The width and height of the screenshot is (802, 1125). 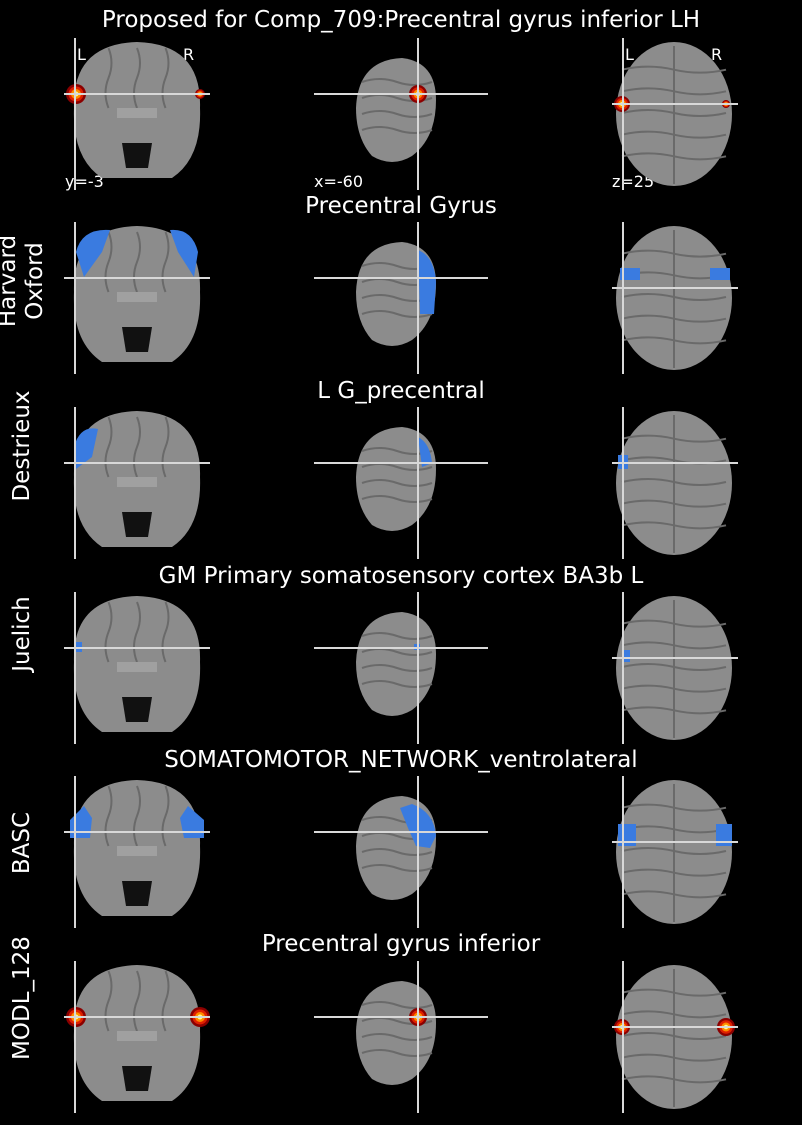 I want to click on region-title-modl: Precentral gyrus inferior, so click(x=401, y=944).